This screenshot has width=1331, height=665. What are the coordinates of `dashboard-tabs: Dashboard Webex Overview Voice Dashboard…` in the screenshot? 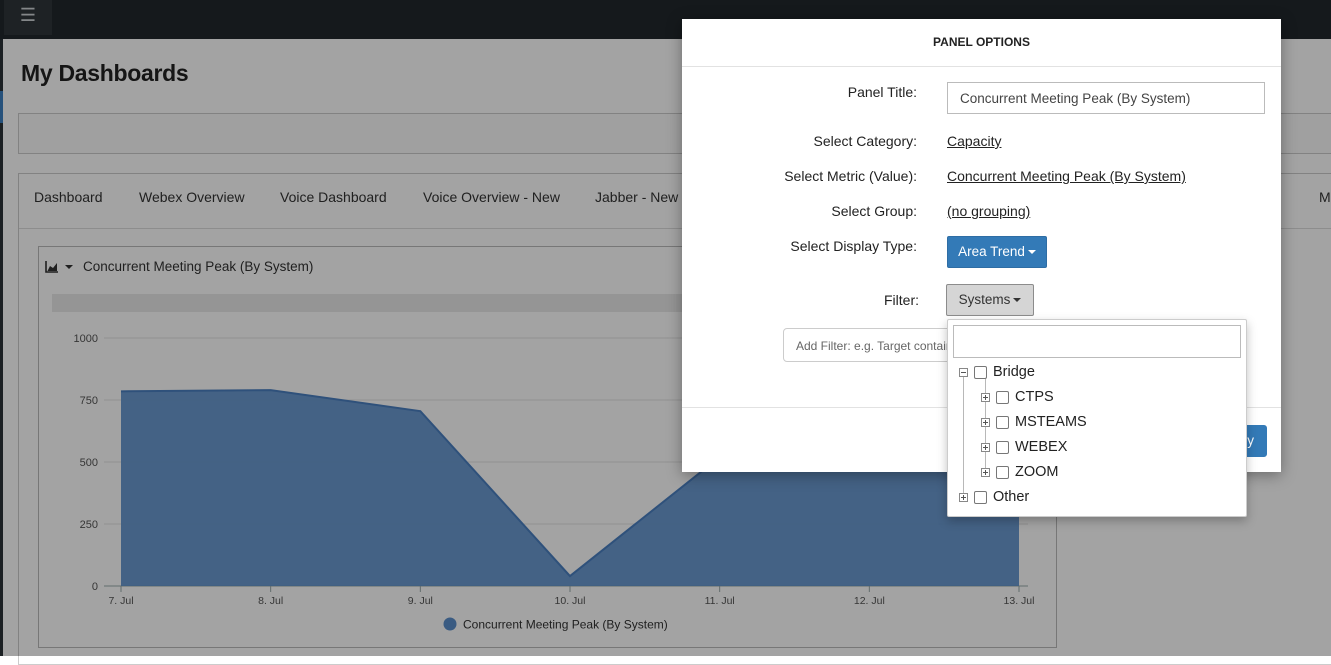 It's located at (675, 201).